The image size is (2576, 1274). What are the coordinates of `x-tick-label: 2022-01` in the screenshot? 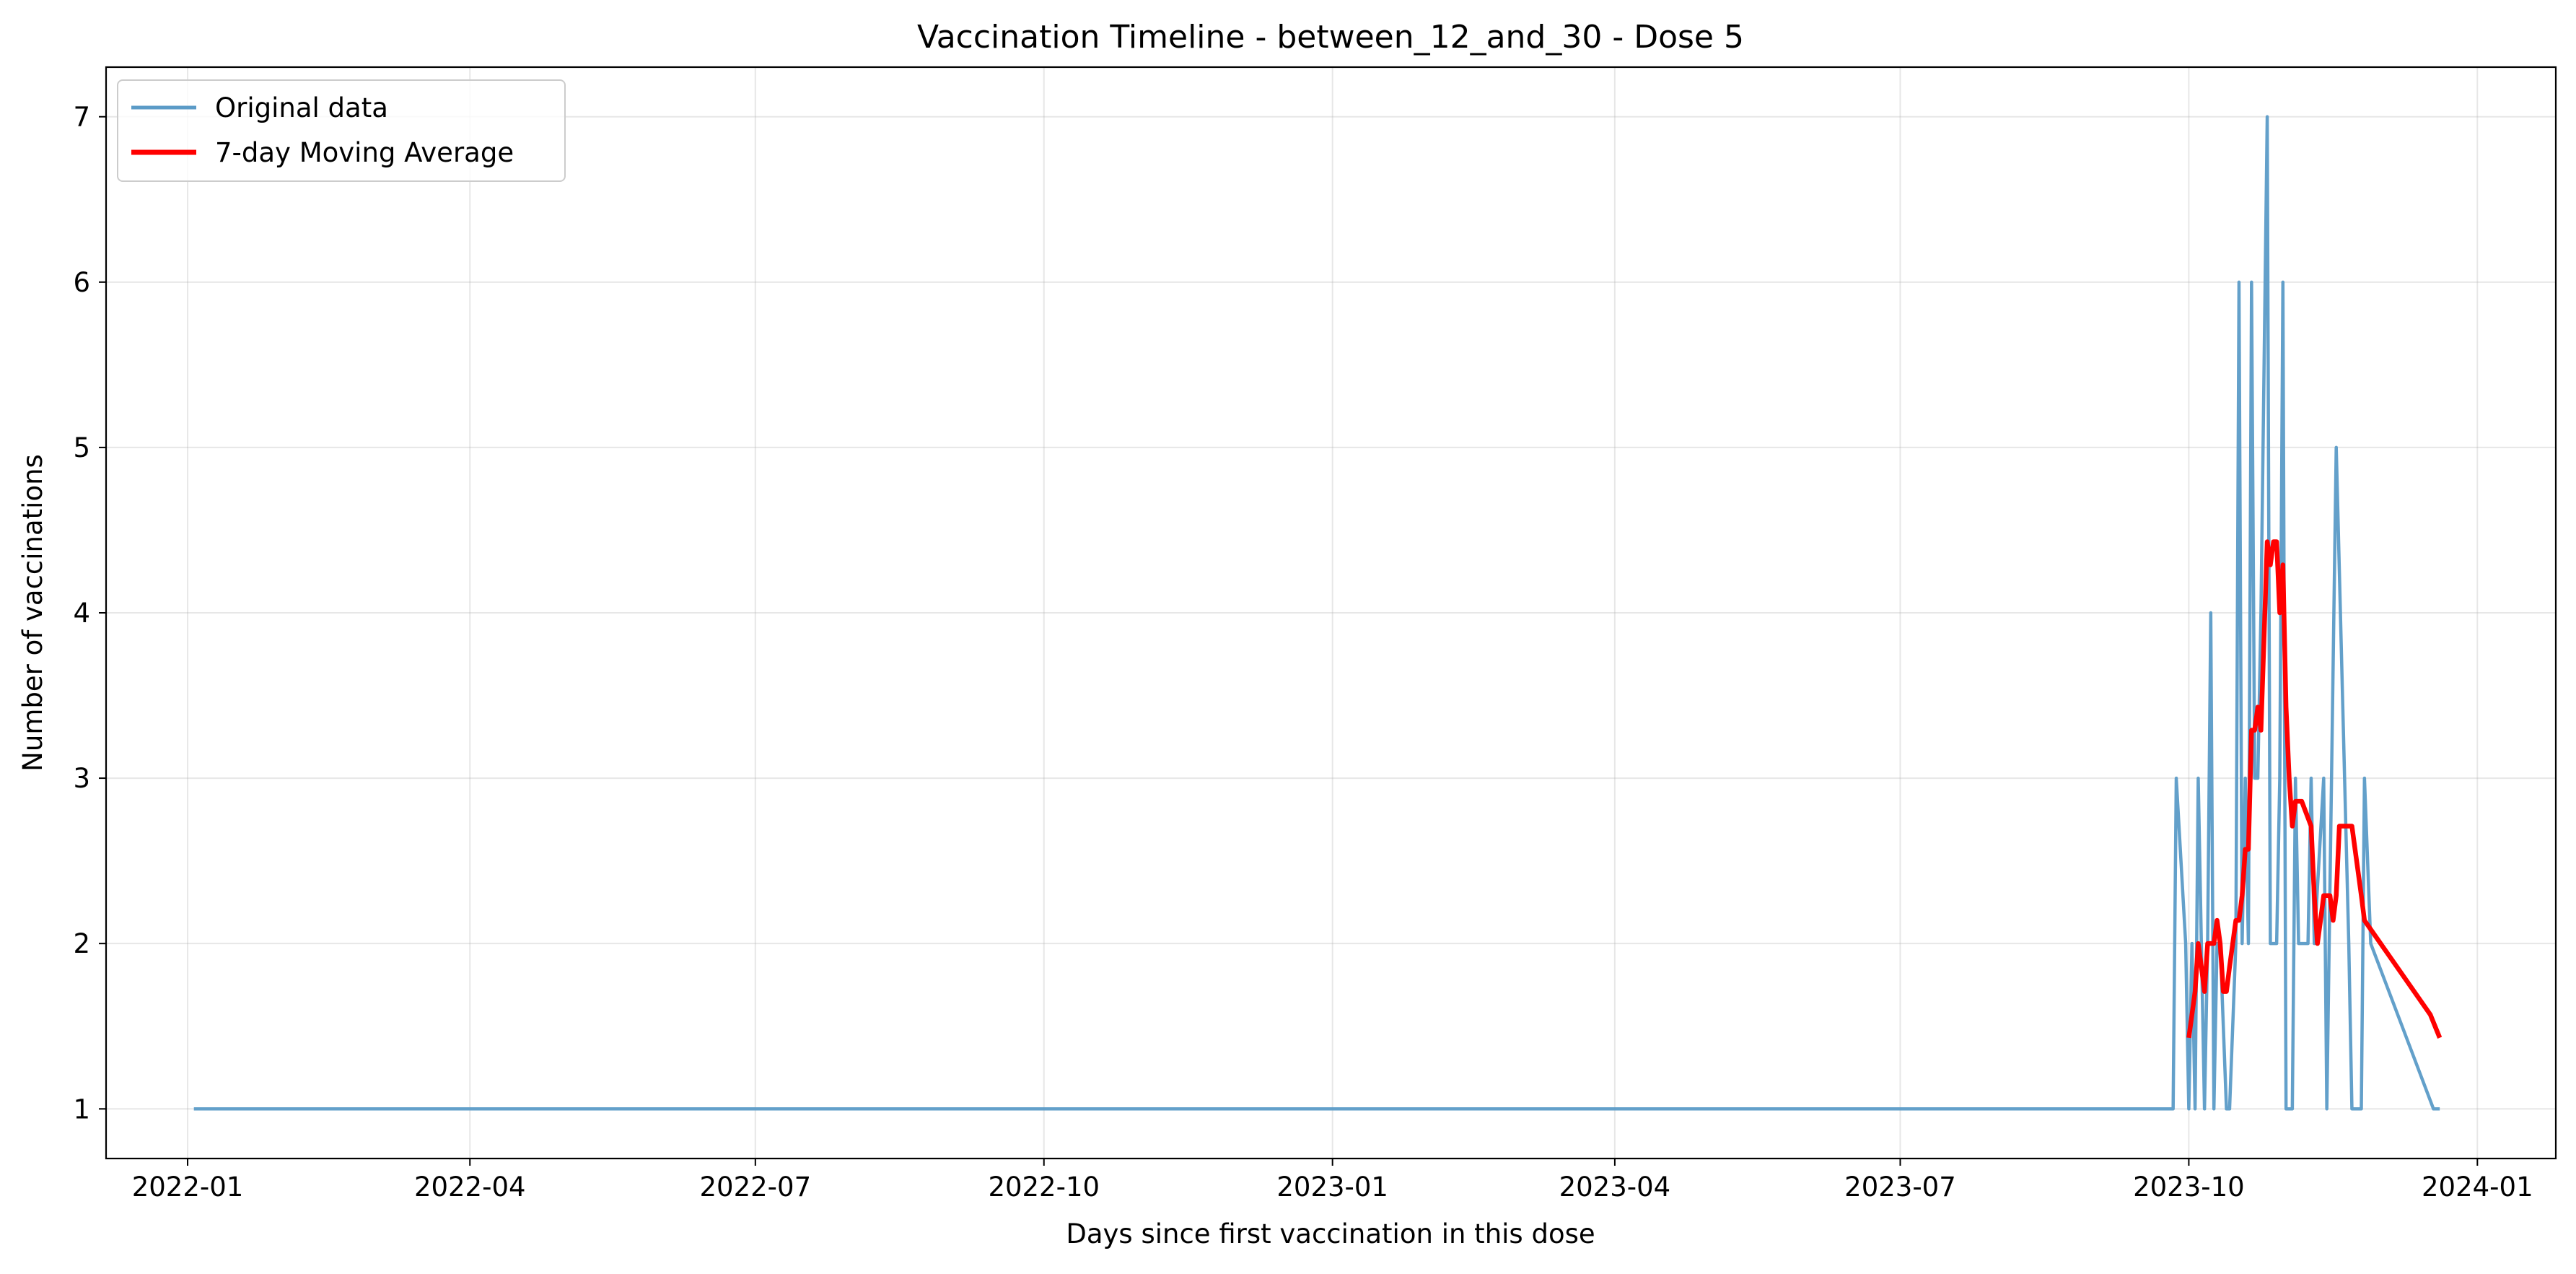 It's located at (188, 1187).